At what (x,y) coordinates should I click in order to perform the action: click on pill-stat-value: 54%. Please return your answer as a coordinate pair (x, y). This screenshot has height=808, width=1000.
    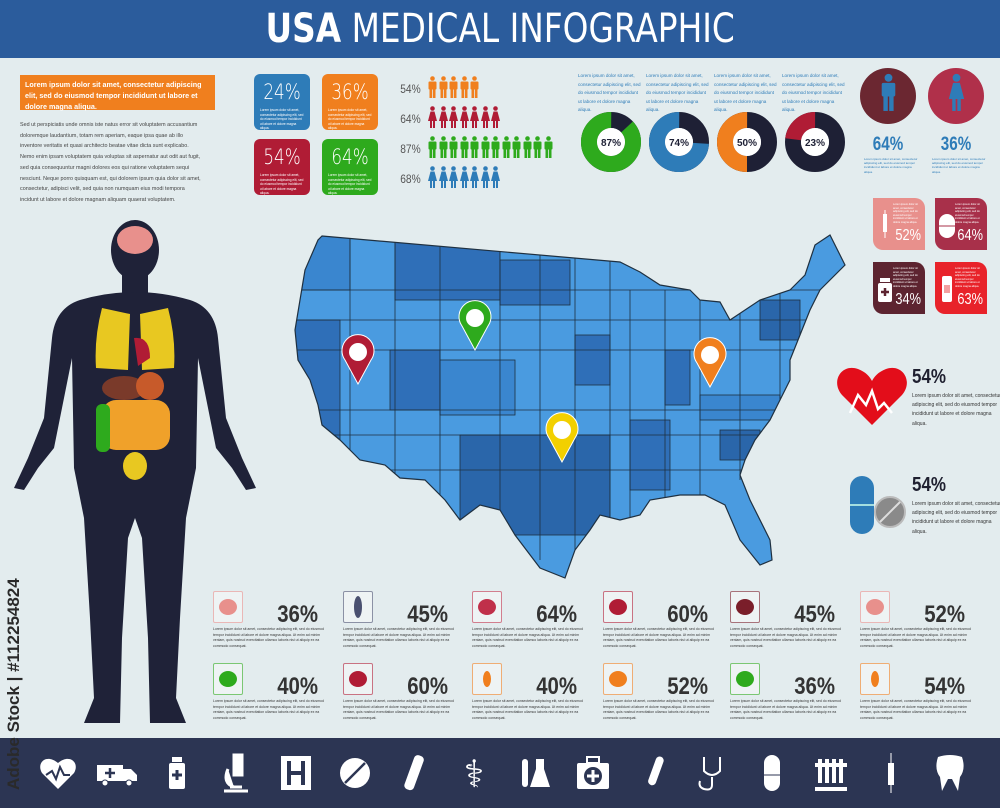
    Looking at the image, I should click on (929, 485).